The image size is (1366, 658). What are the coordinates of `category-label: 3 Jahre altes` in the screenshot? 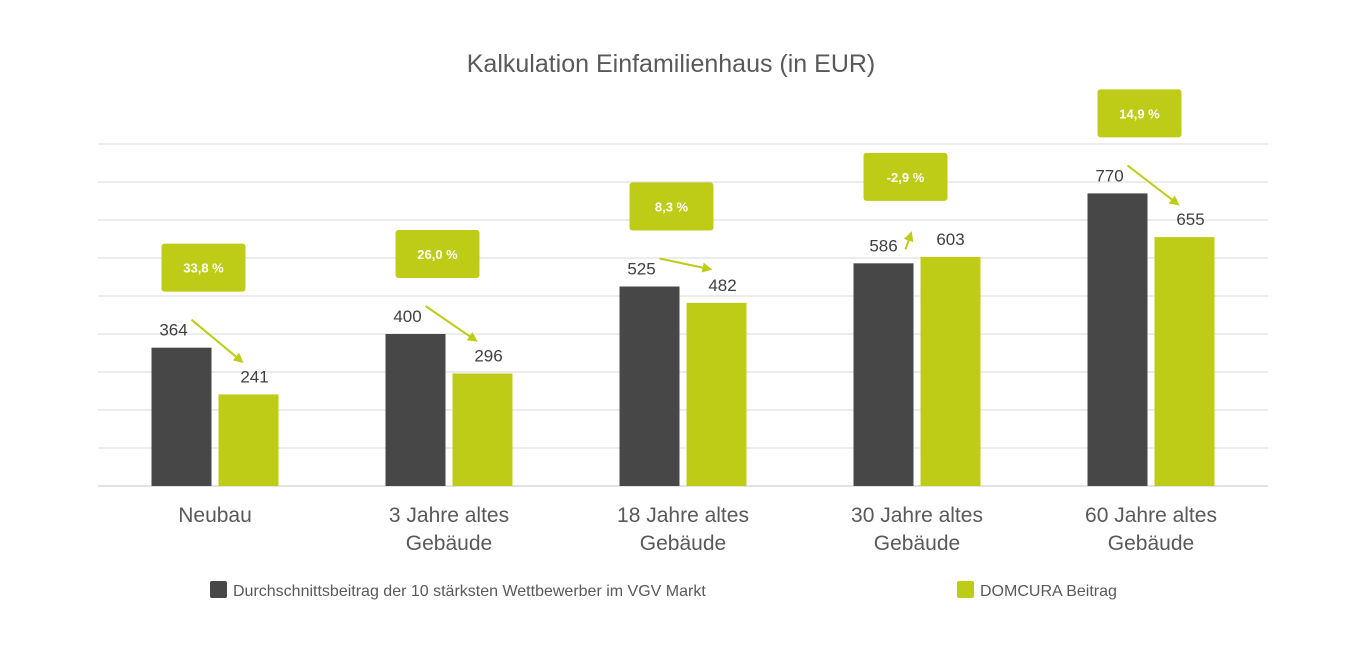 It's located at (449, 515).